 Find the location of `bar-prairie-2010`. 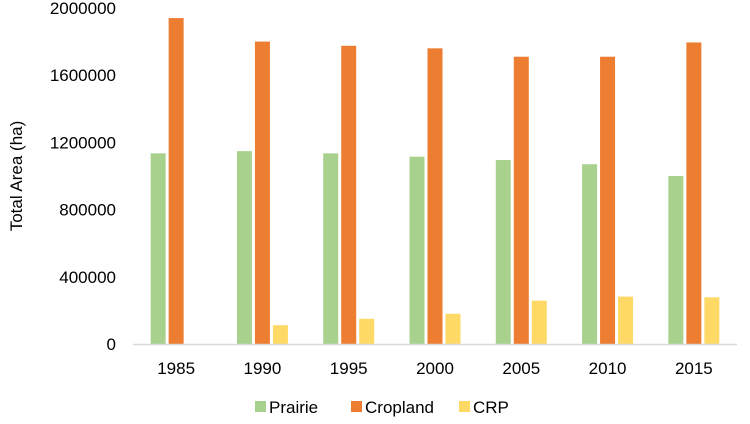

bar-prairie-2010 is located at coordinates (590, 254).